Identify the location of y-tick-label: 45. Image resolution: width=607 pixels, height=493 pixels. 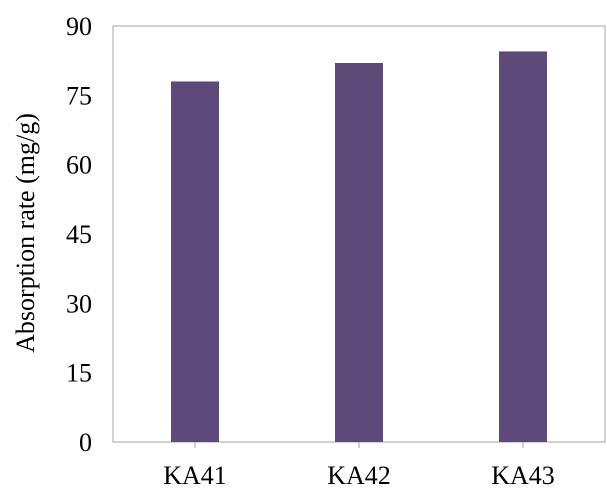
(79, 234).